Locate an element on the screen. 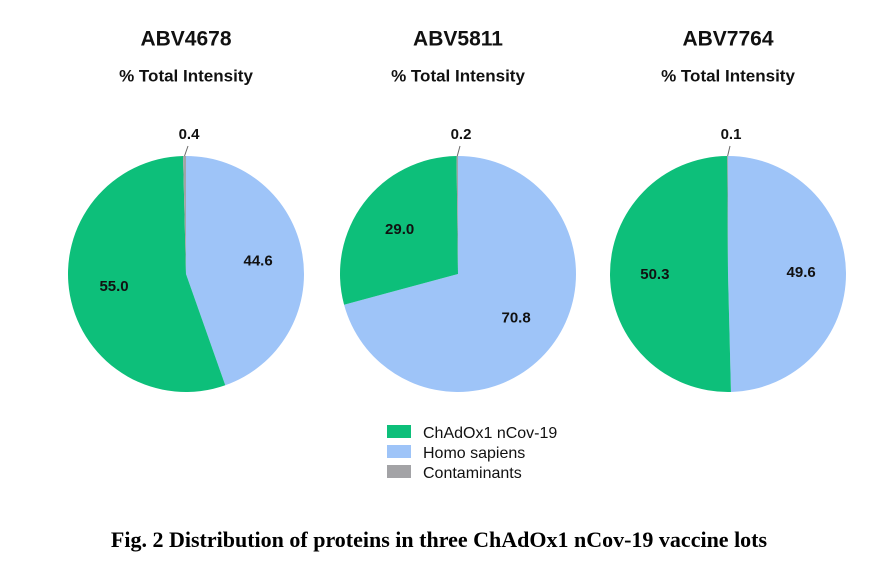 Image resolution: width=878 pixels, height=573 pixels. chart-title: ABV7764 is located at coordinates (727, 39).